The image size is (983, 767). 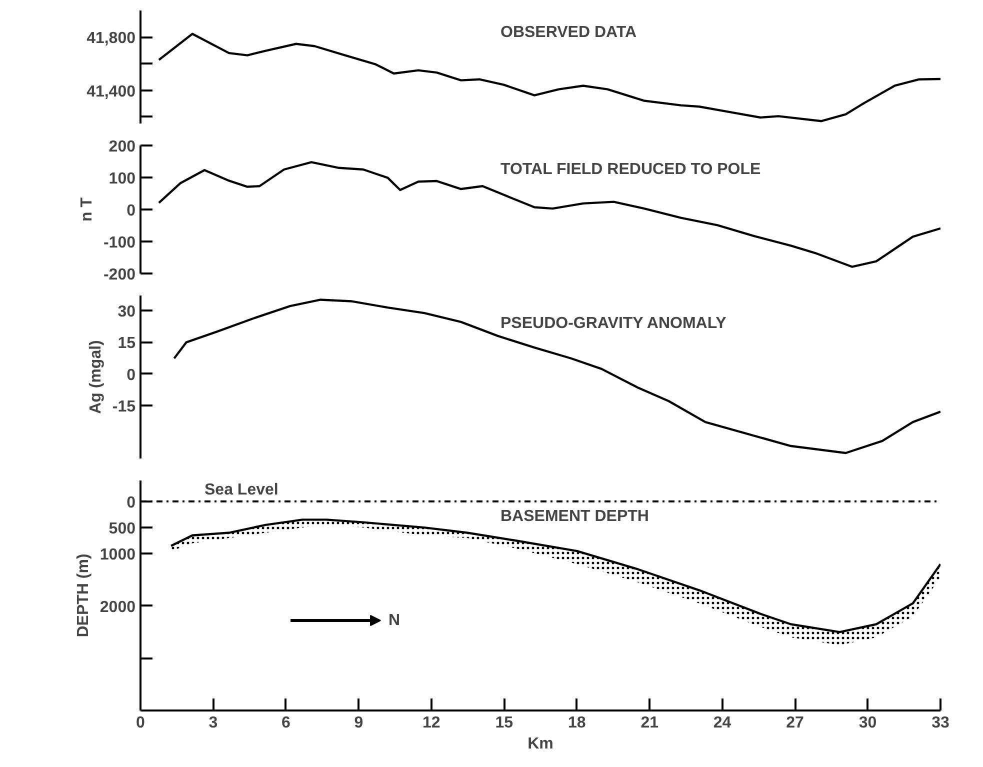 I want to click on y-tick-label: 41,400, so click(x=111, y=91).